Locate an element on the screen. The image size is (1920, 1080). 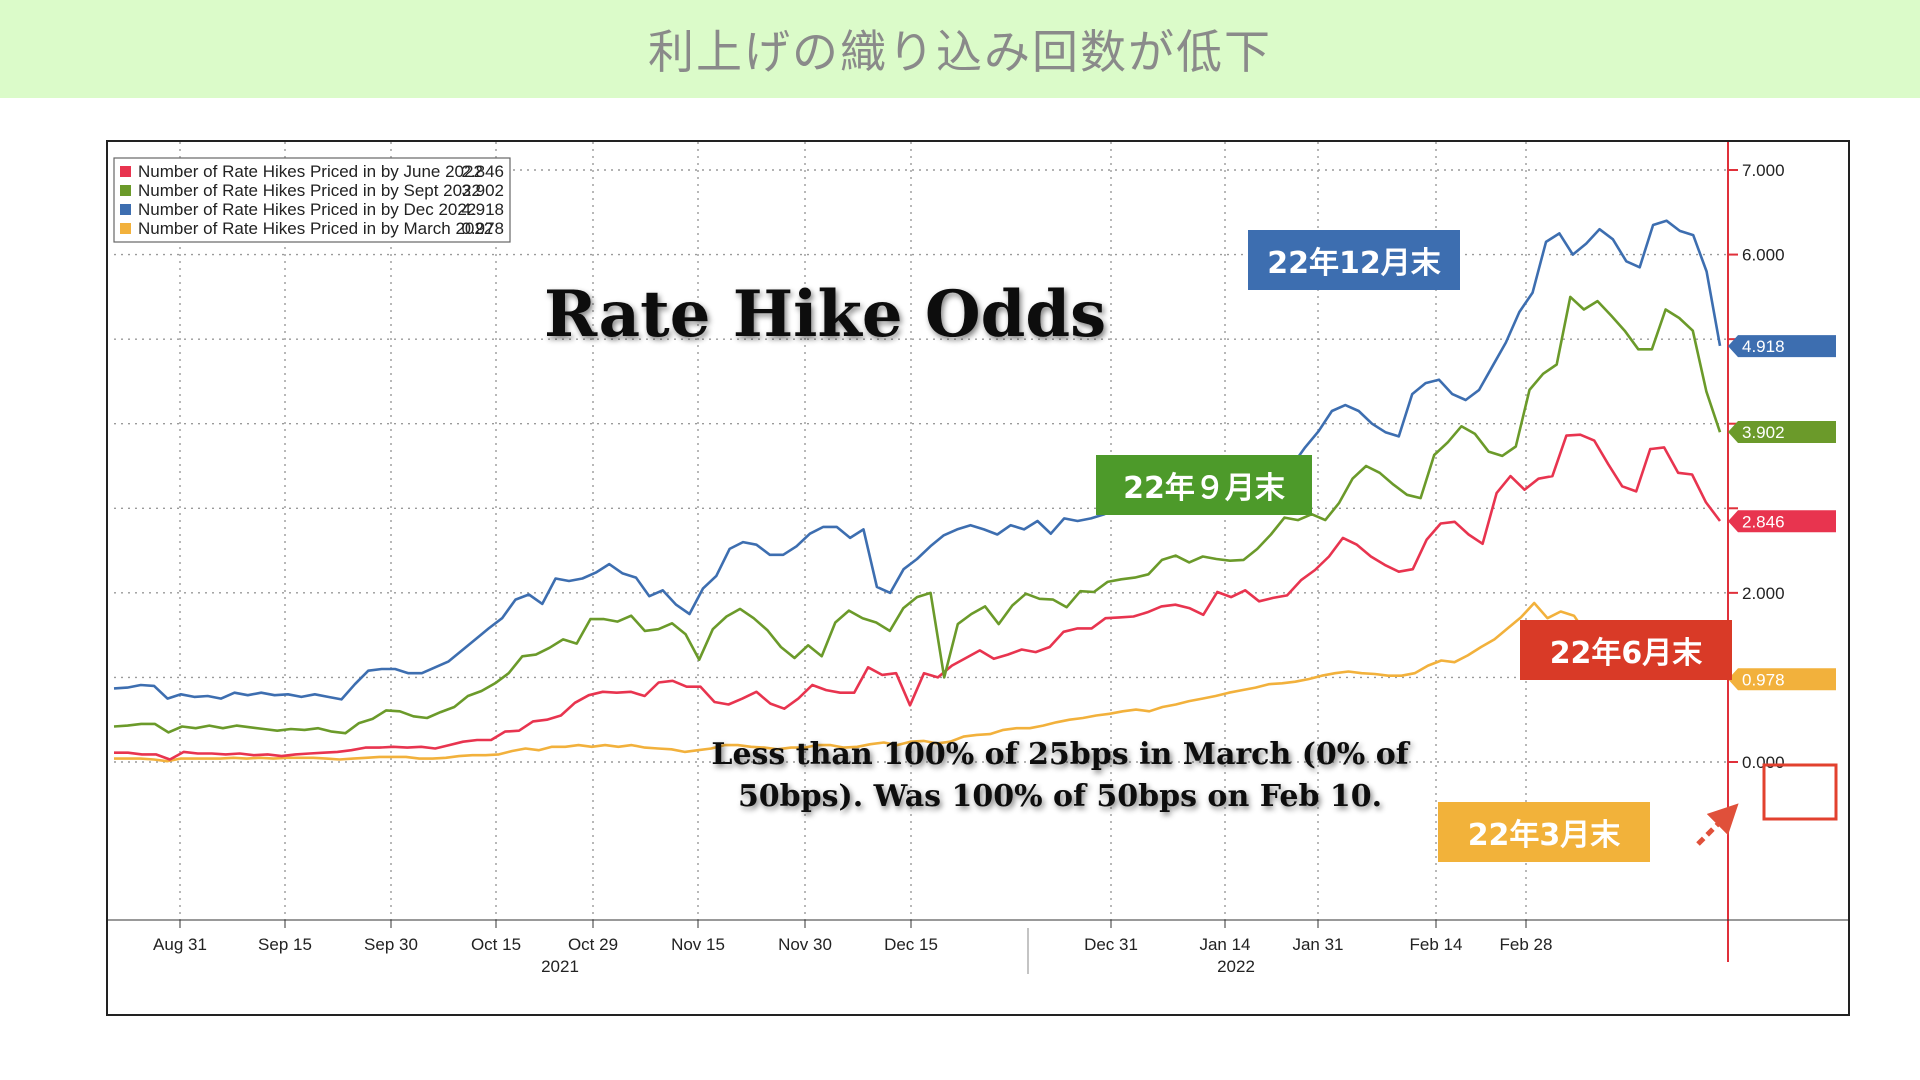
end-value-labels: 2.846 3.902 4.918 0.978 is located at coordinates (1782, 513).